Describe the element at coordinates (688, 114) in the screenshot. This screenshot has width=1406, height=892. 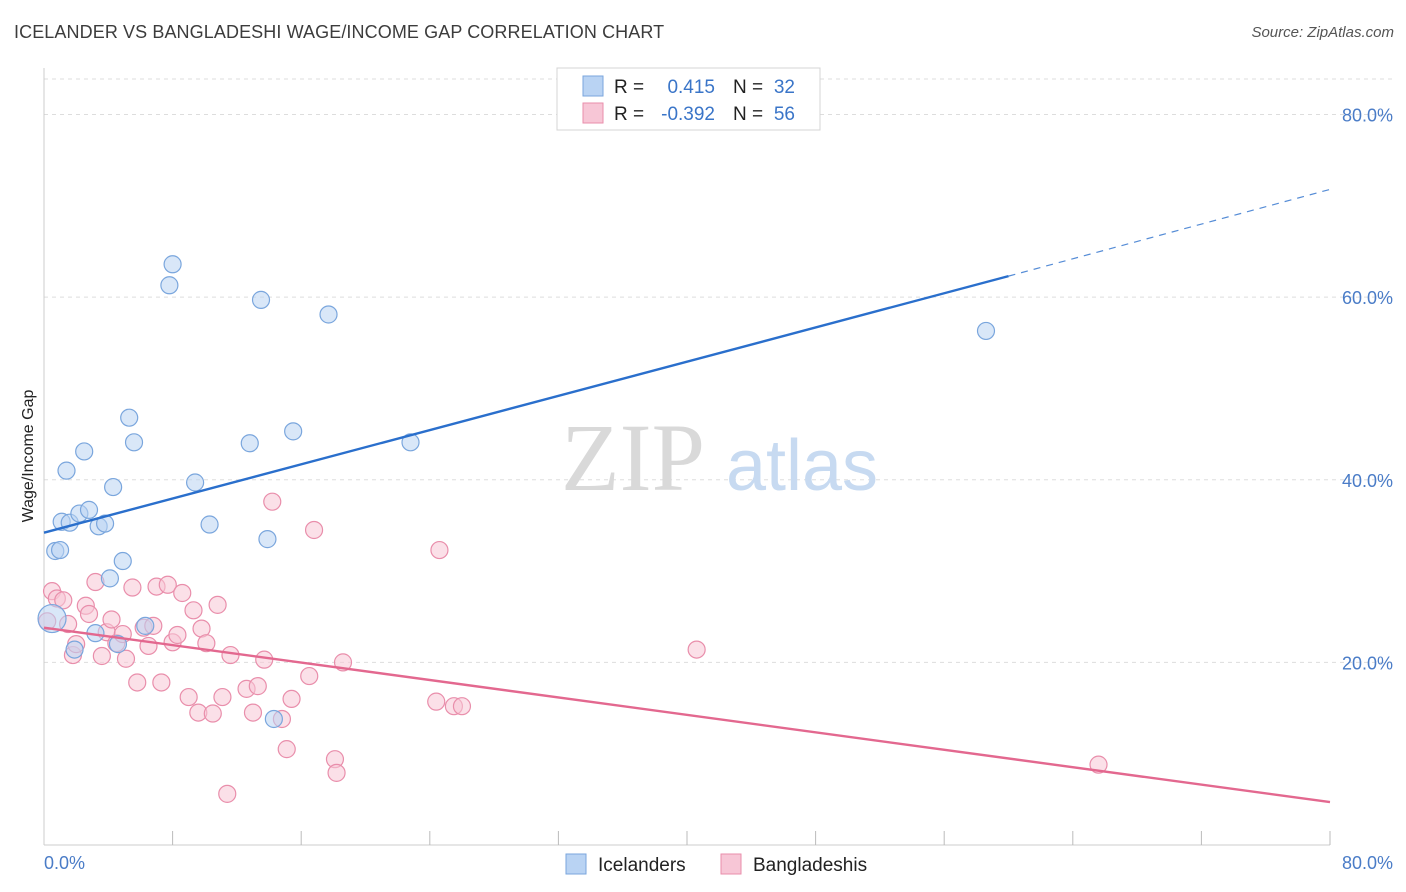
I see `legend-r-value-2: -0.392` at that location.